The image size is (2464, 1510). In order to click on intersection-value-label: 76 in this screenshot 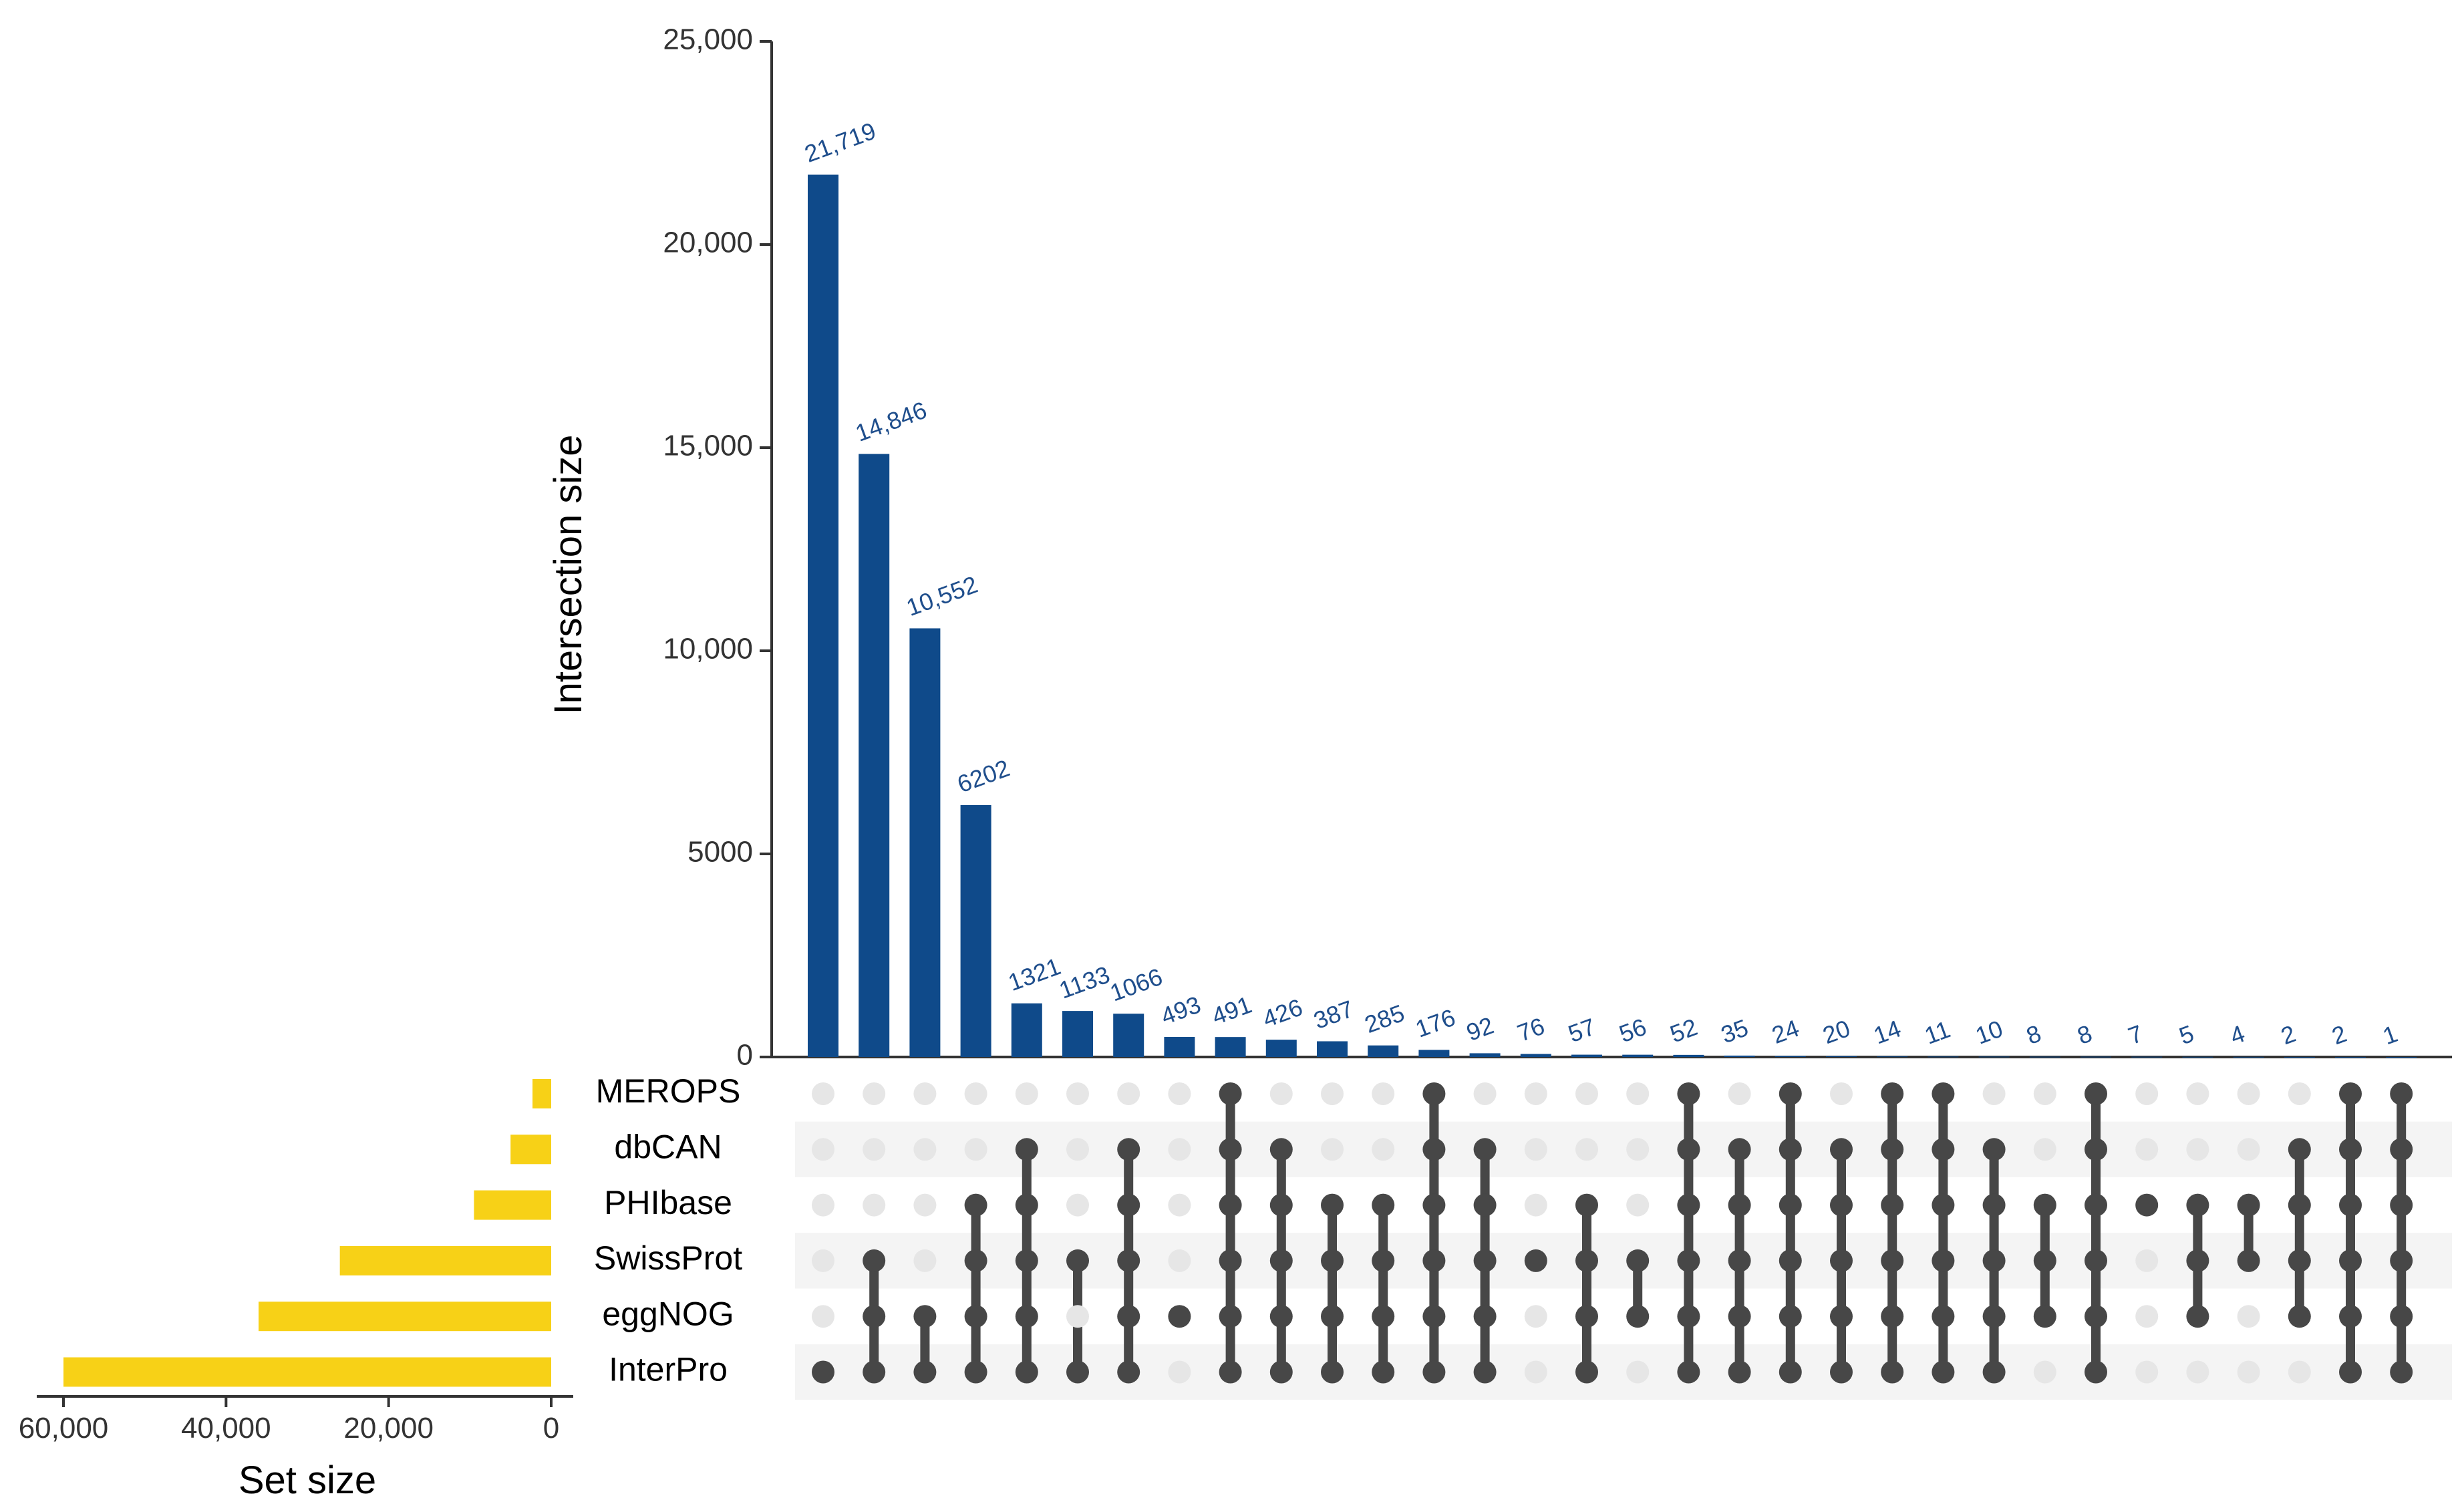, I will do `click(1531, 1029)`.